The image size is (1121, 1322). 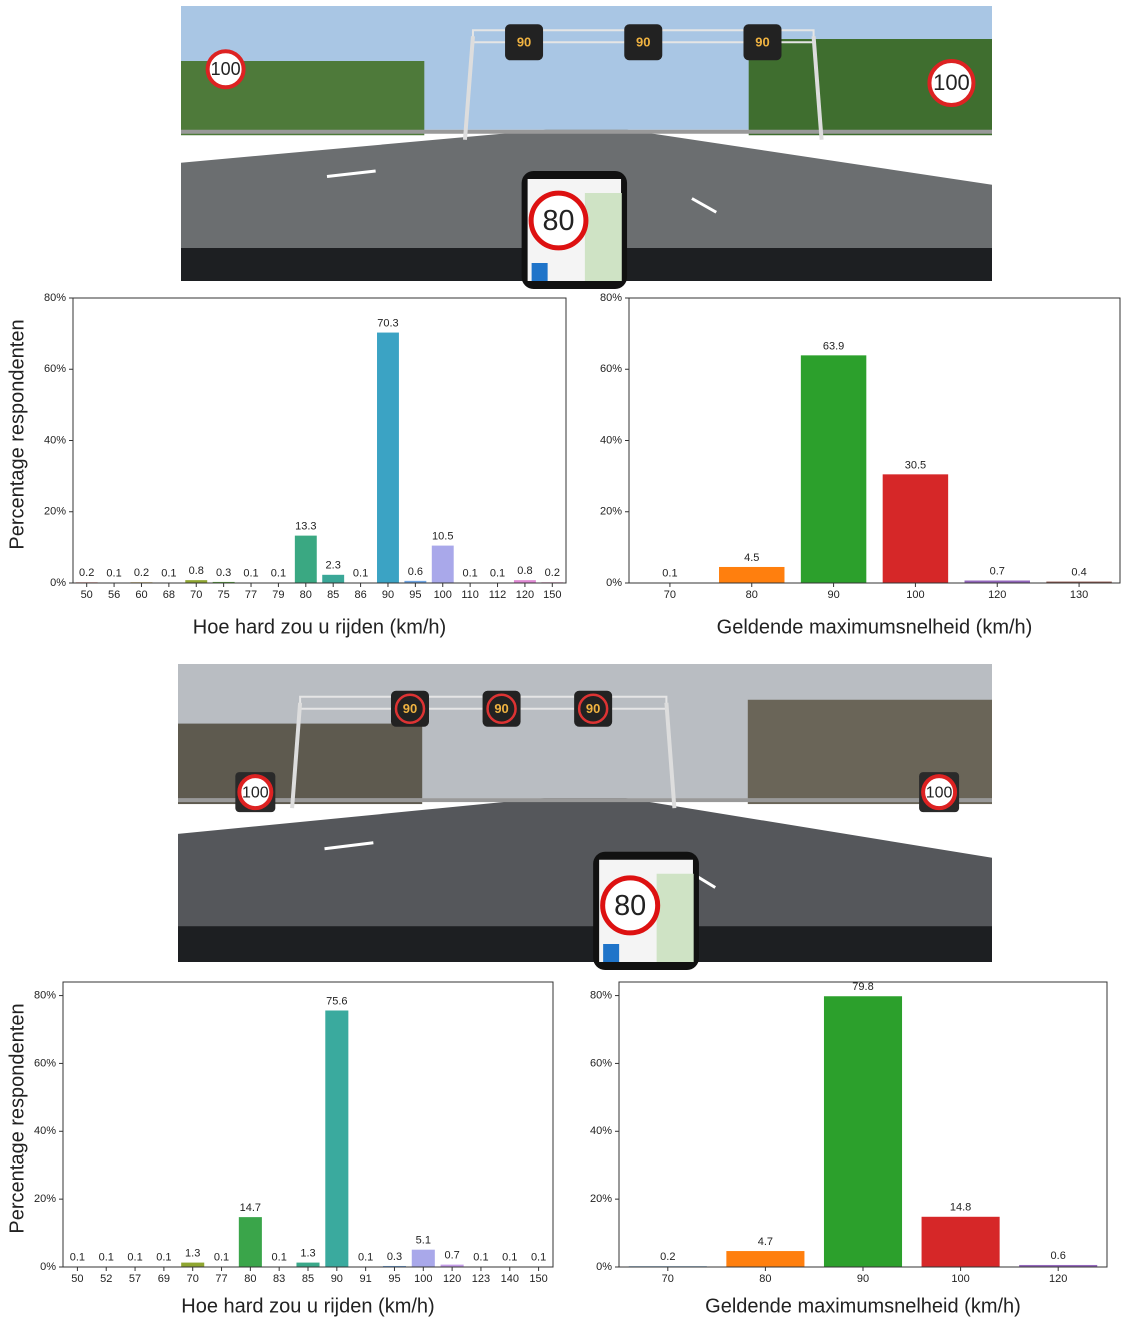 What do you see at coordinates (752, 595) in the screenshot?
I see `x-tick-label: 80` at bounding box center [752, 595].